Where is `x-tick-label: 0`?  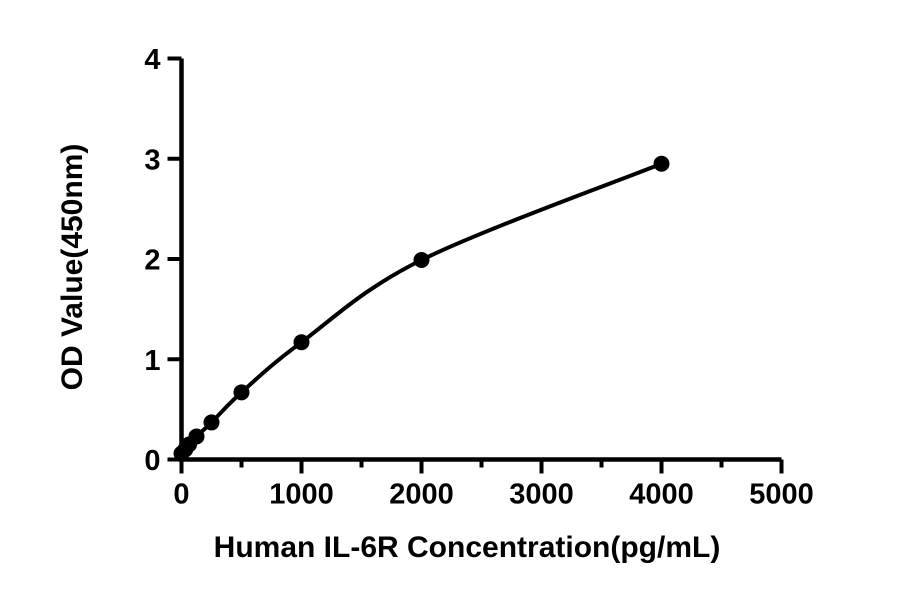 x-tick-label: 0 is located at coordinates (181, 495).